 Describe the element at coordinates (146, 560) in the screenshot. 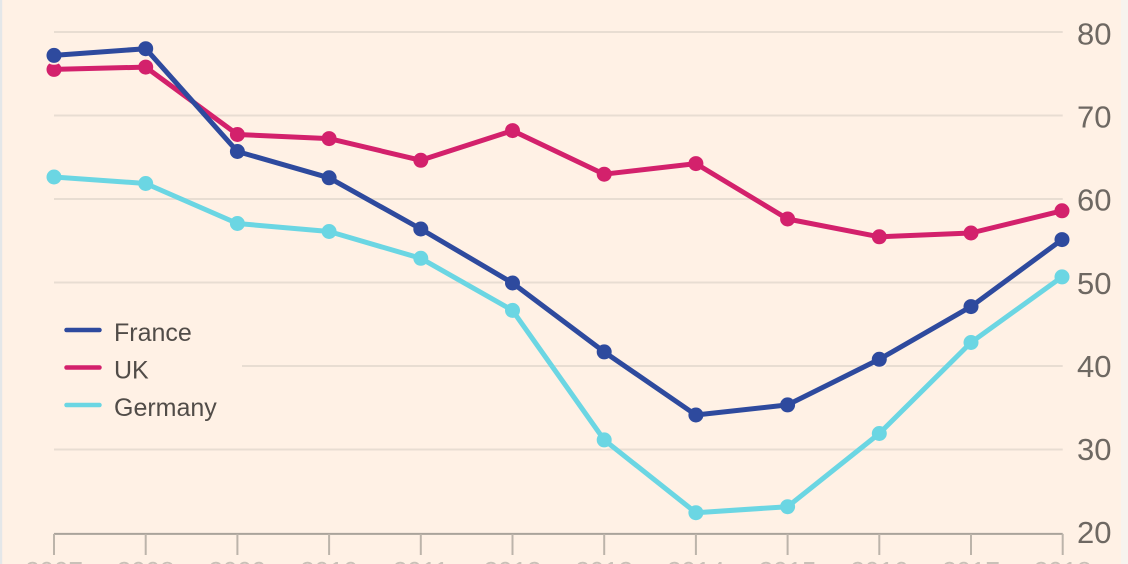

I see `svg-text: 2008` at that location.